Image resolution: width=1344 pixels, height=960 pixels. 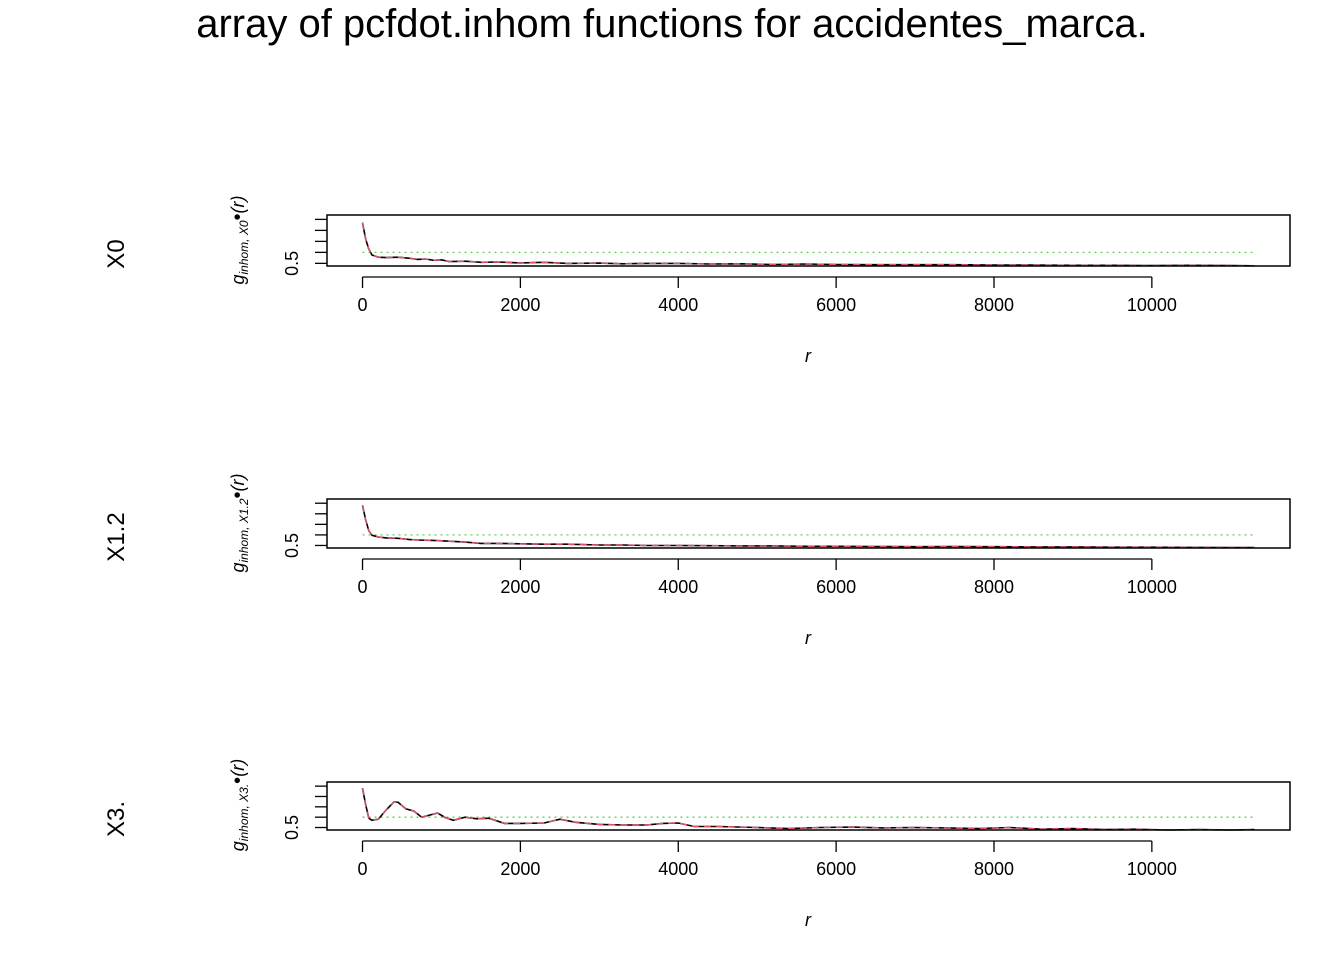 What do you see at coordinates (244, 247) in the screenshot?
I see `y-axis-label-sub: inhom, X0` at bounding box center [244, 247].